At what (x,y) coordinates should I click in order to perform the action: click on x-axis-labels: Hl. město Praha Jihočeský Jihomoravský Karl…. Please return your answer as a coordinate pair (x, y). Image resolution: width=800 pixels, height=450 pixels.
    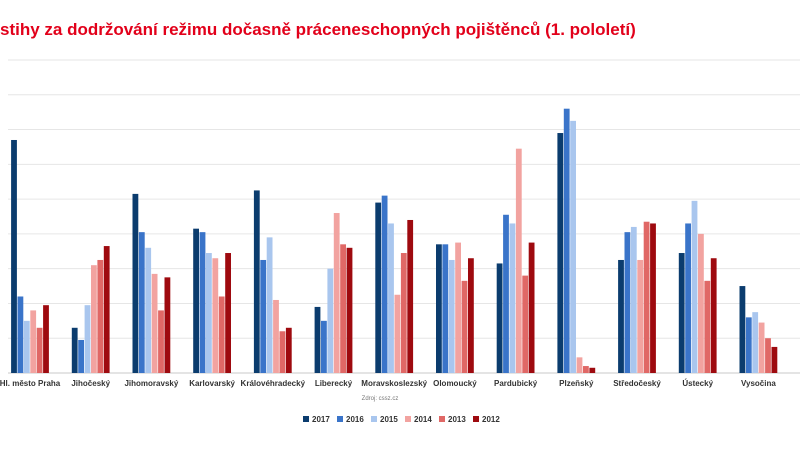
    Looking at the image, I should click on (388, 383).